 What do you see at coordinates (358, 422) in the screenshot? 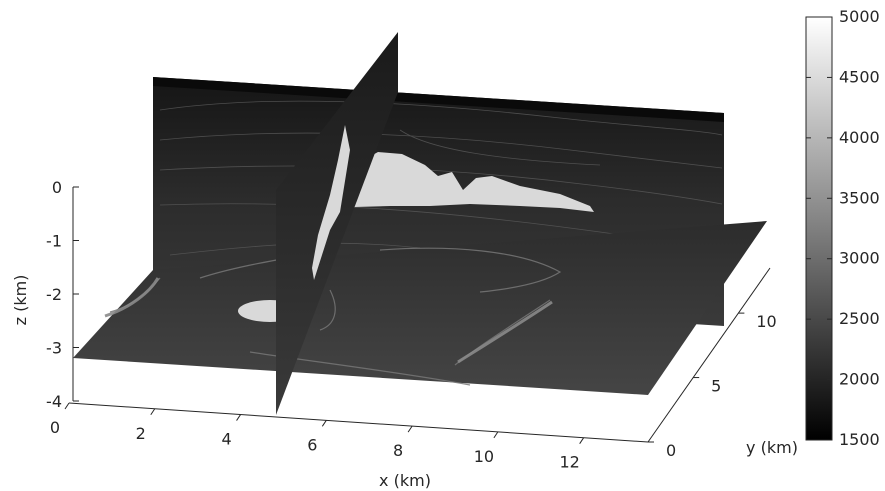
I see `x-axis-line` at bounding box center [358, 422].